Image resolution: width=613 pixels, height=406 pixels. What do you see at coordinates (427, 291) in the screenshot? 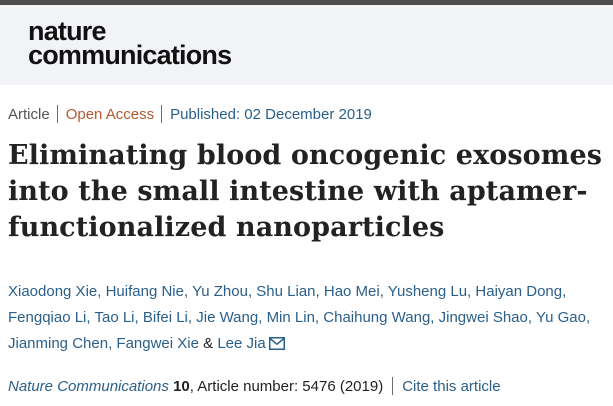
I see `author-link: Yusheng Lu` at bounding box center [427, 291].